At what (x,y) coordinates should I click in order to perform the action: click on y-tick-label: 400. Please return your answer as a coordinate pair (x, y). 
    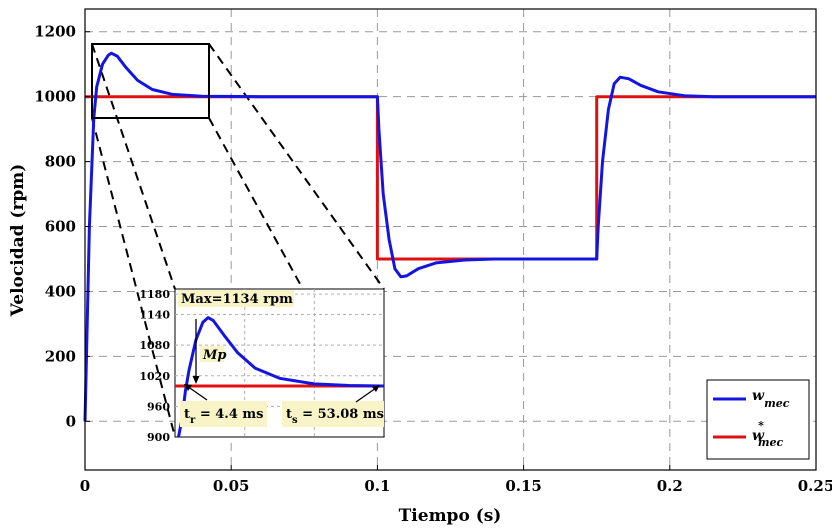
    Looking at the image, I should click on (60, 291).